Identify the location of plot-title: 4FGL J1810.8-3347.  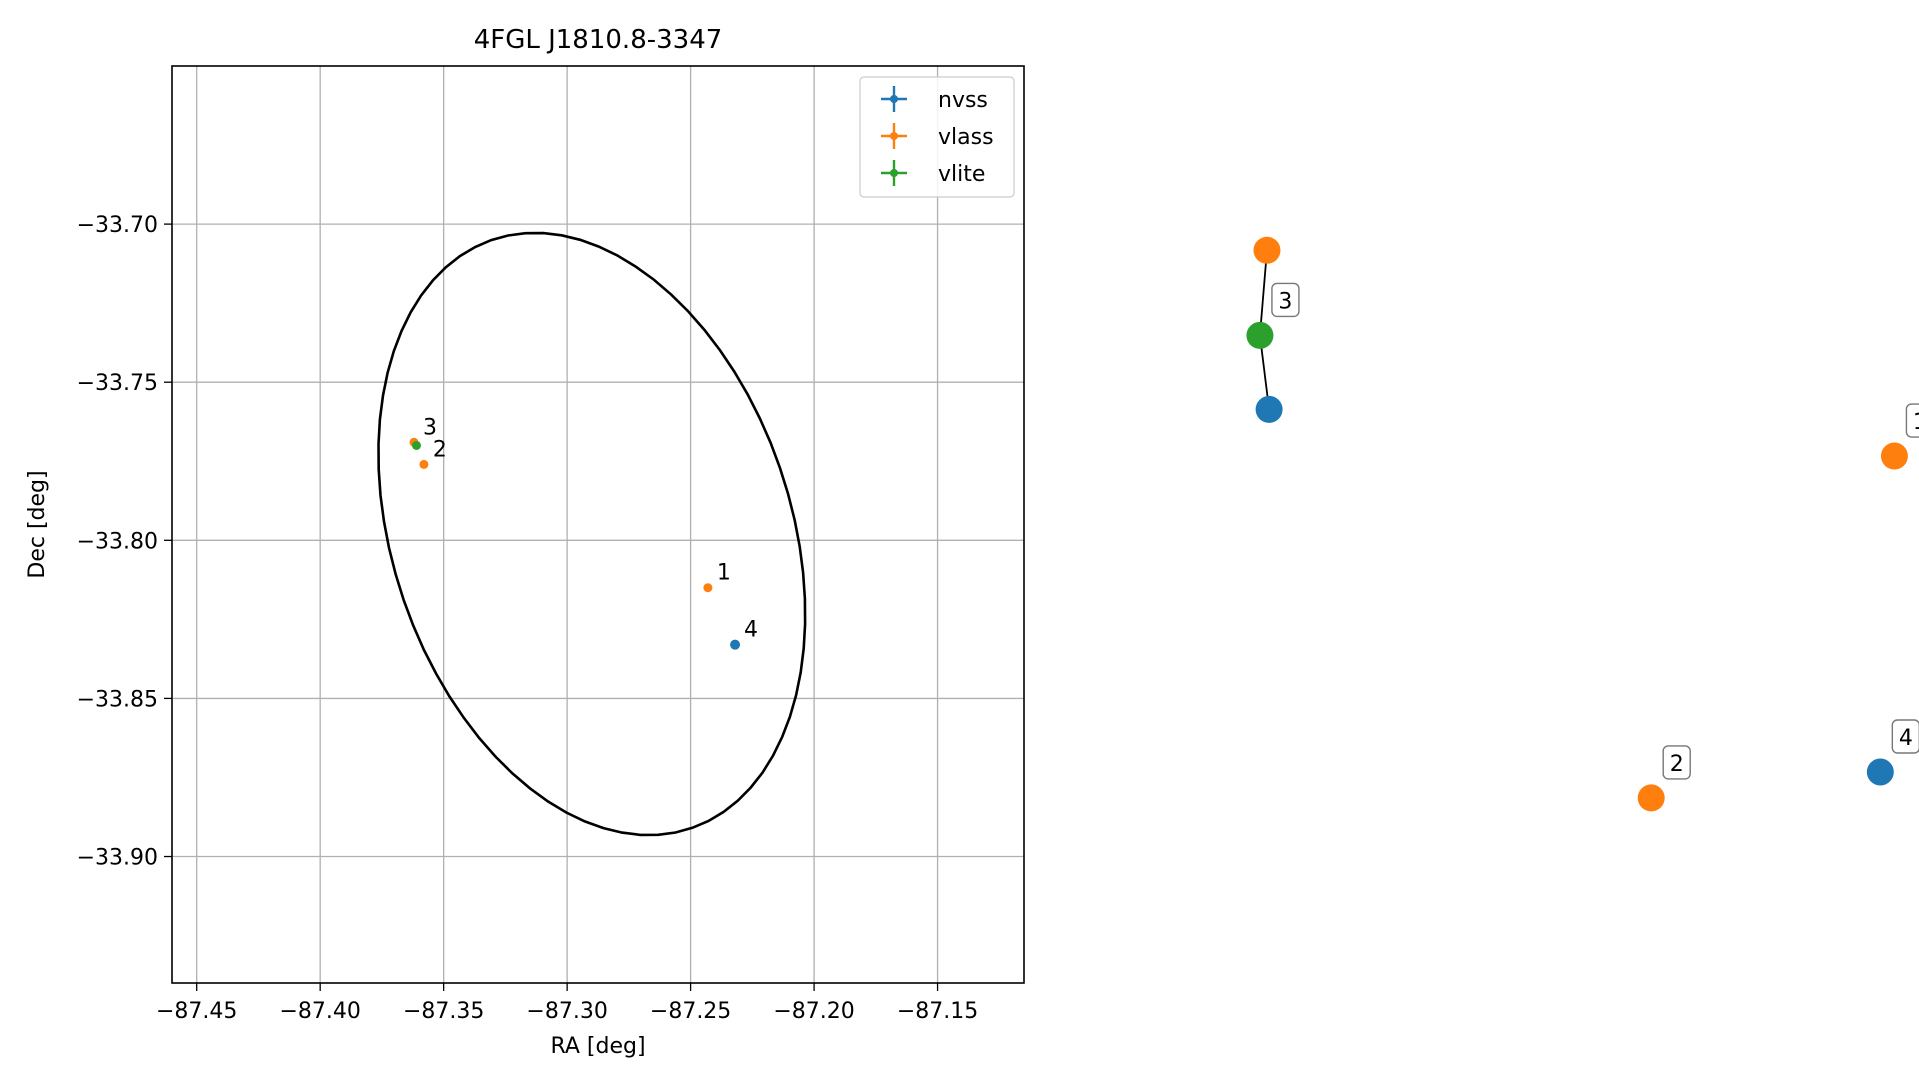
(598, 40).